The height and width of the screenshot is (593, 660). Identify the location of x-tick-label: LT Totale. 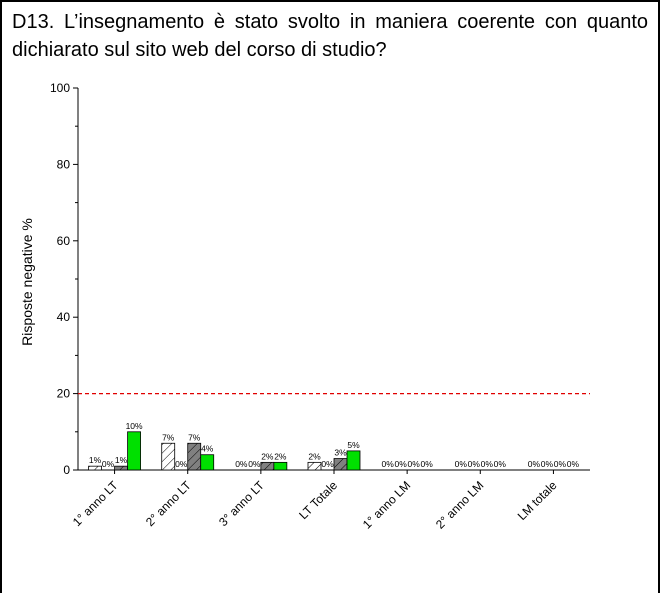
(318, 500).